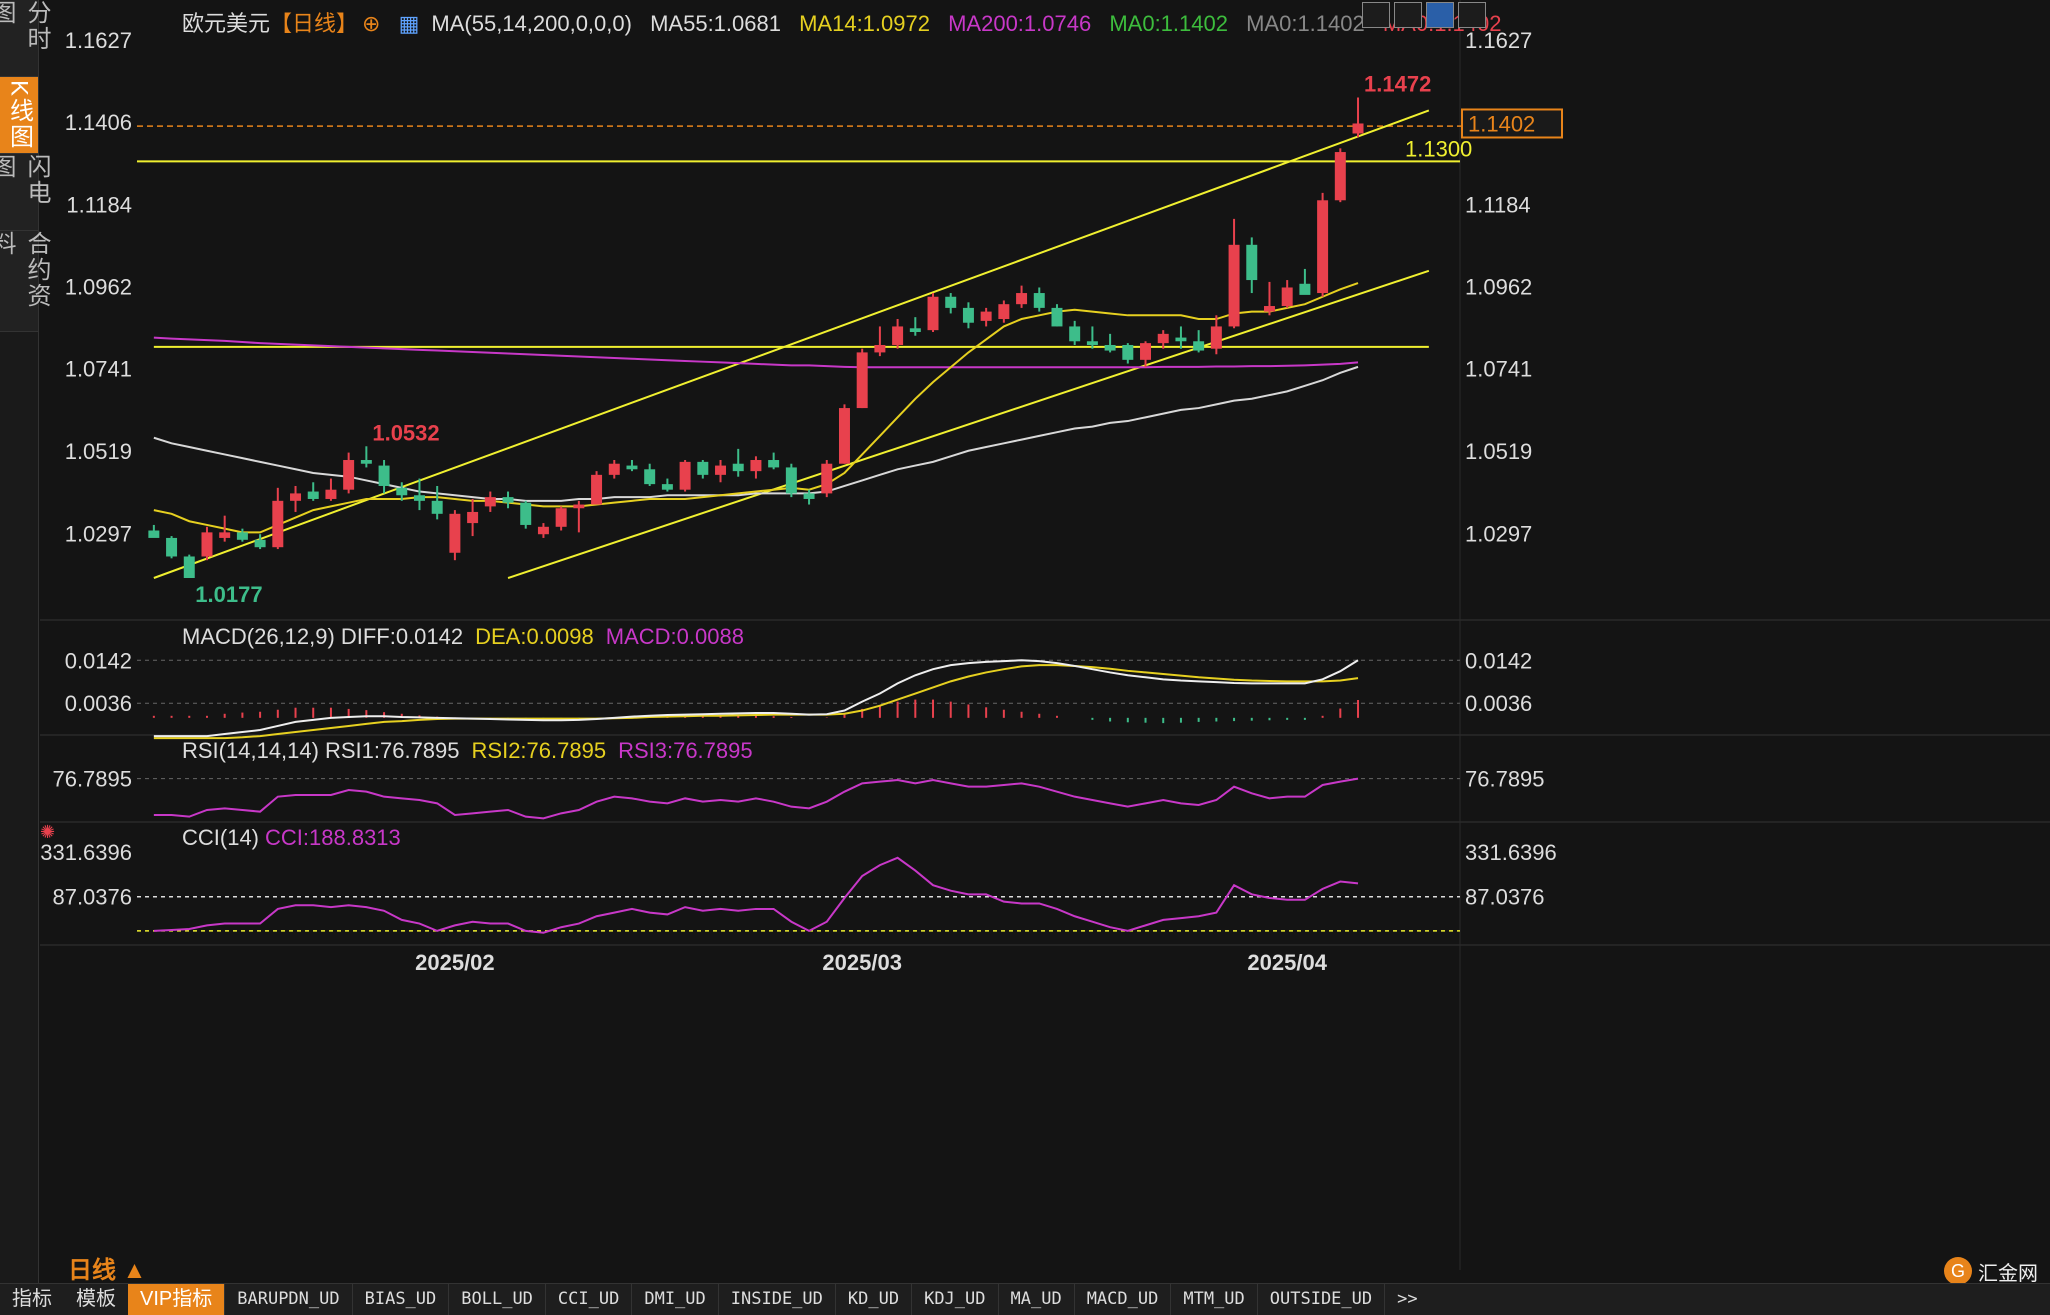 The width and height of the screenshot is (2050, 1315). What do you see at coordinates (99, 204) in the screenshot?
I see `price-axis-left-label: 1.1184` at bounding box center [99, 204].